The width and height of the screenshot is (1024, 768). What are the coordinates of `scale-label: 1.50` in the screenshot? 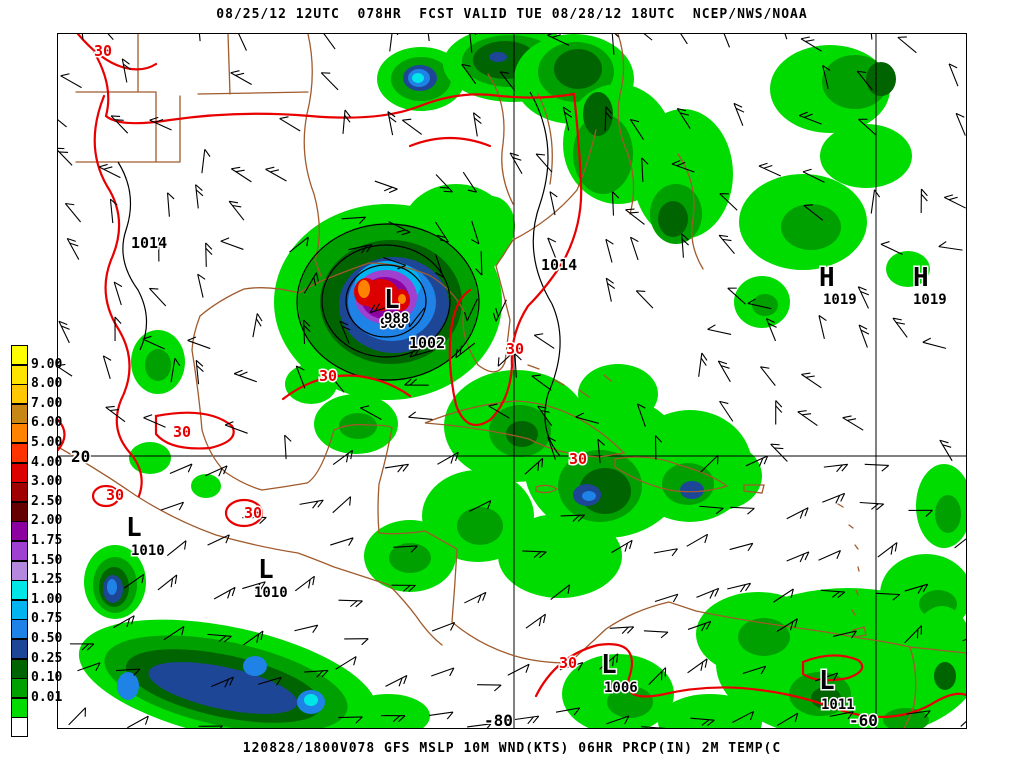 It's located at (47, 560).